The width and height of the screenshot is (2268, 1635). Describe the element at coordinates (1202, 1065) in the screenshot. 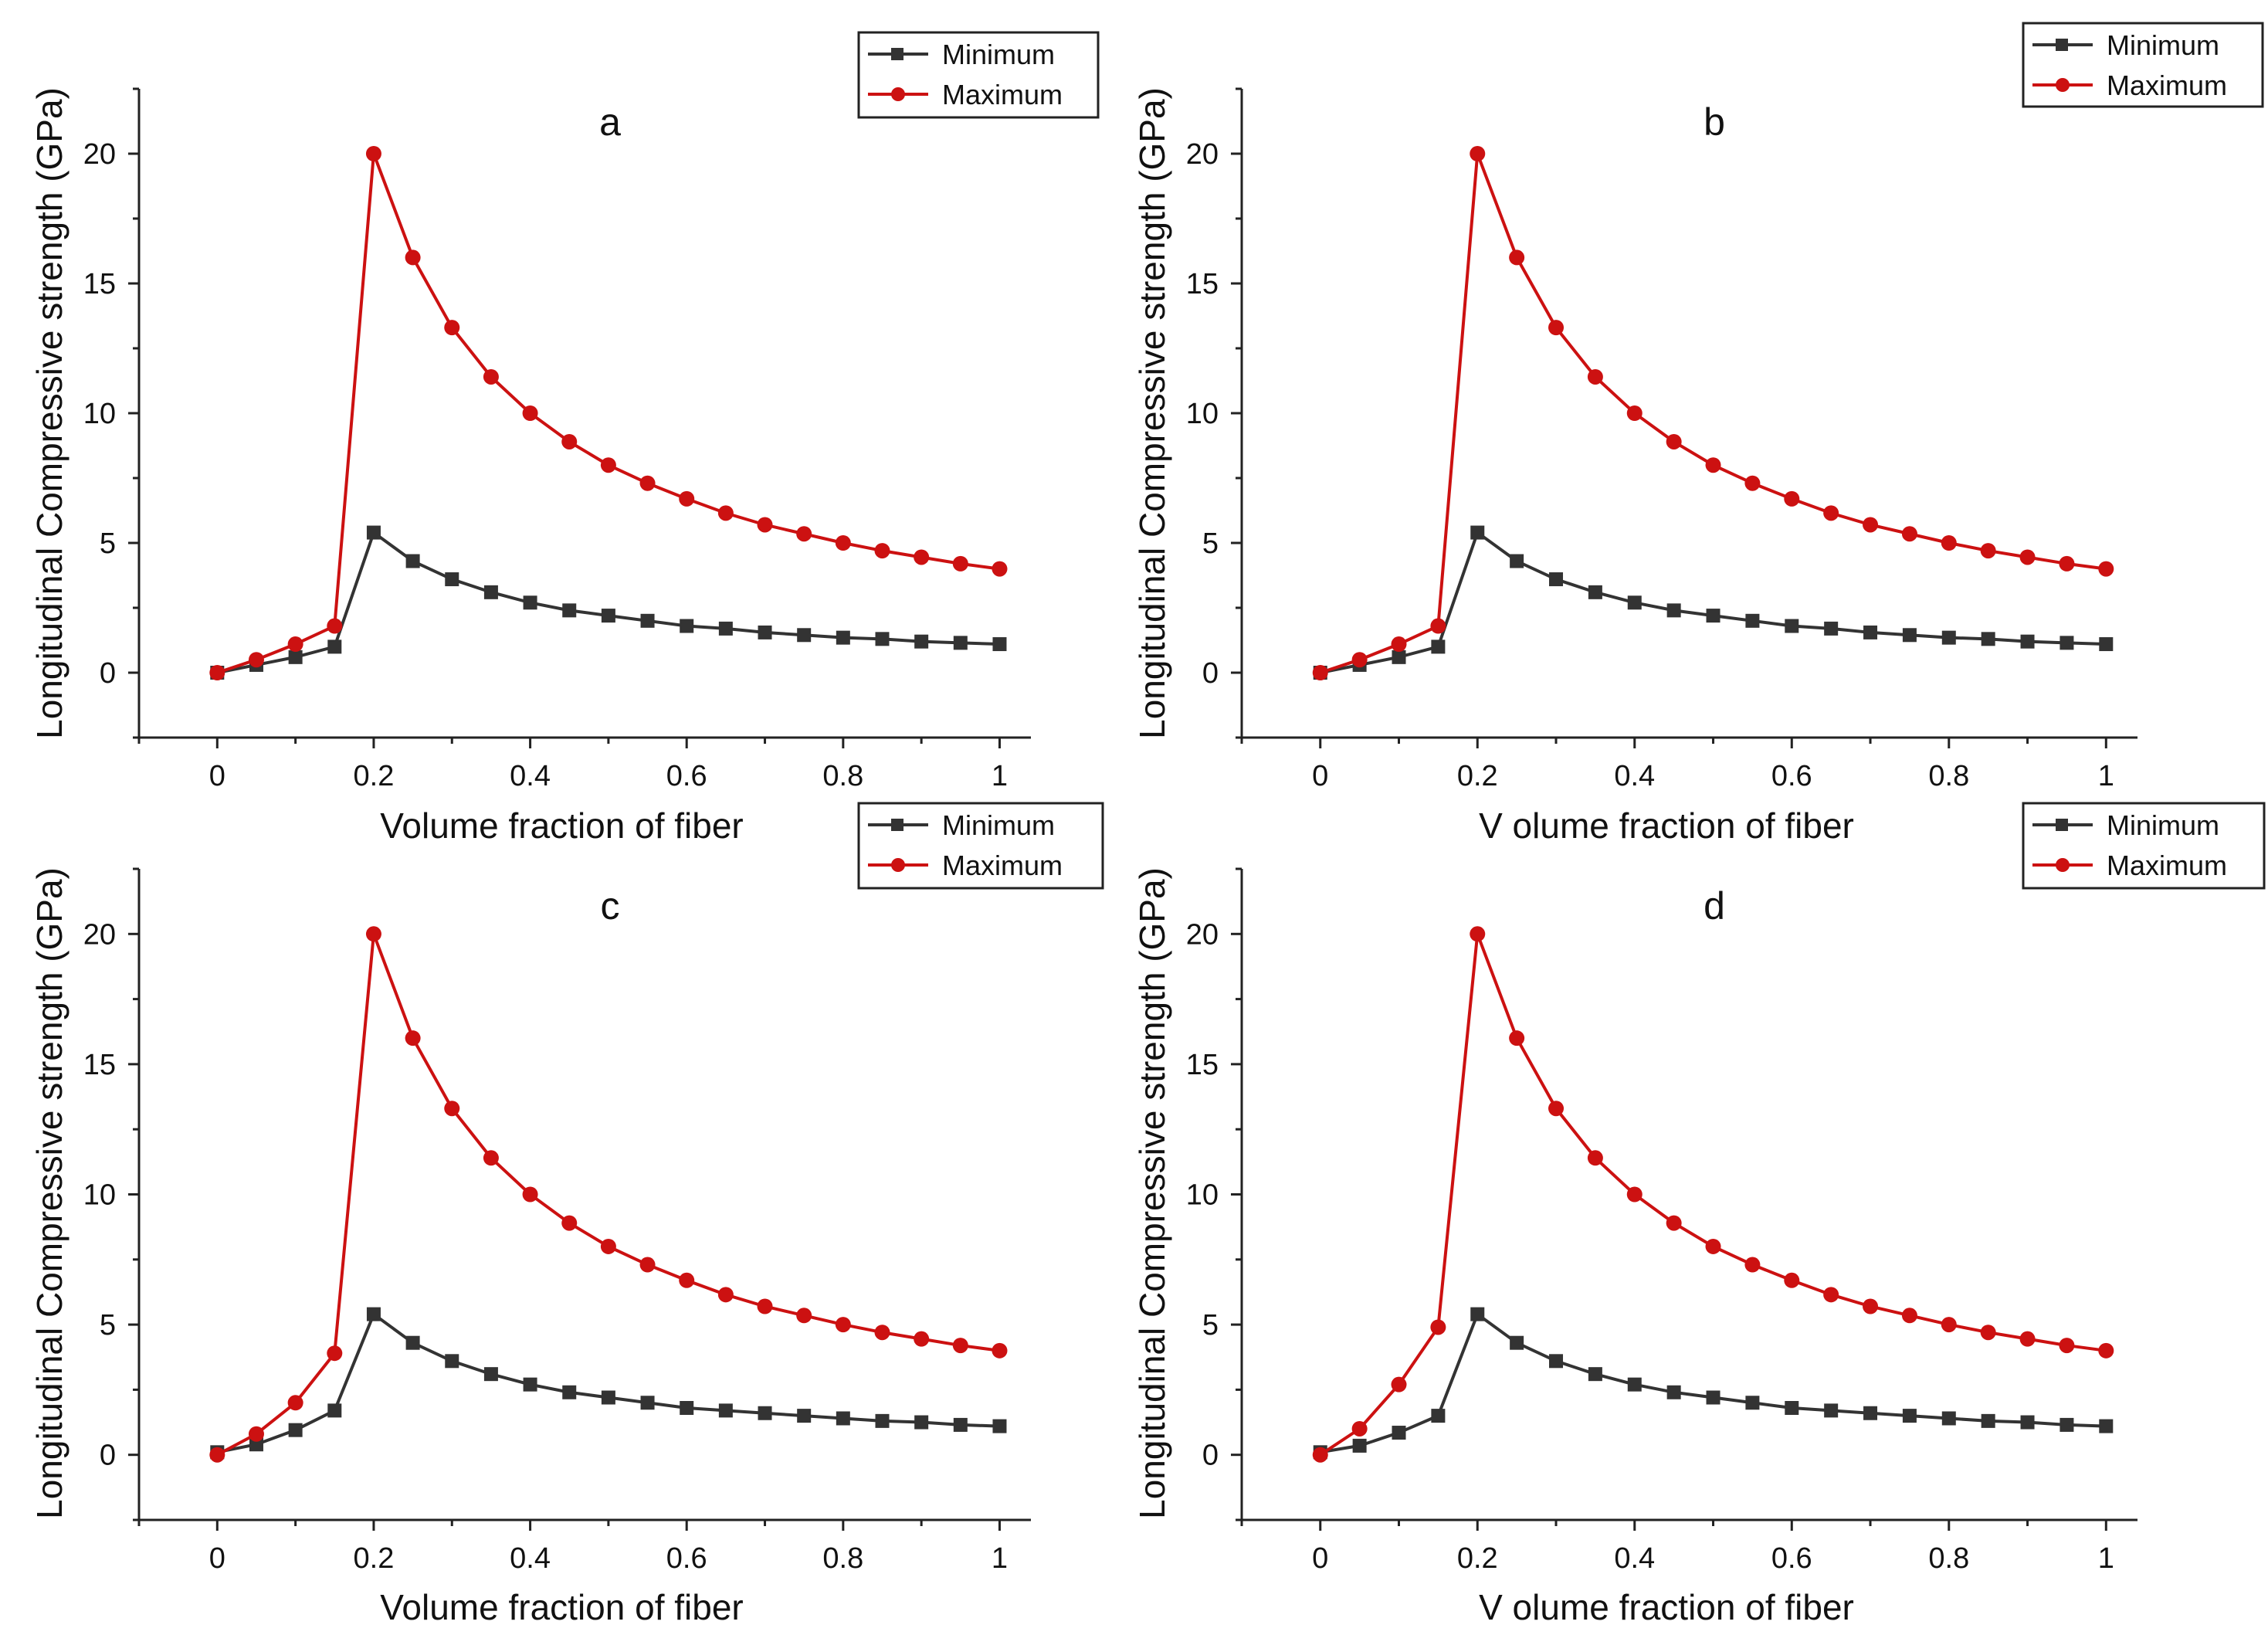

I see `y-tick-label: 15` at that location.